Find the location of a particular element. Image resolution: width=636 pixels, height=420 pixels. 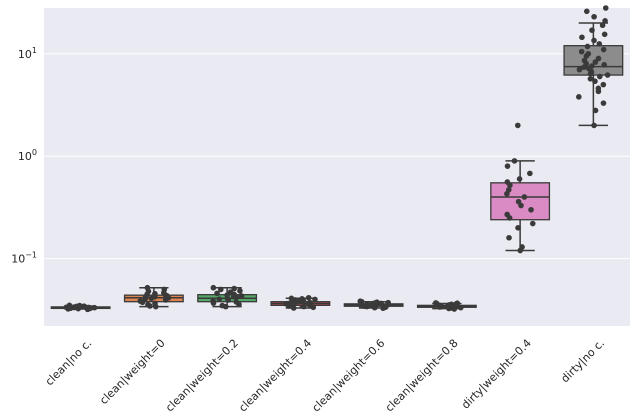

y-tick-label: 10¹ is located at coordinates (27, 53).